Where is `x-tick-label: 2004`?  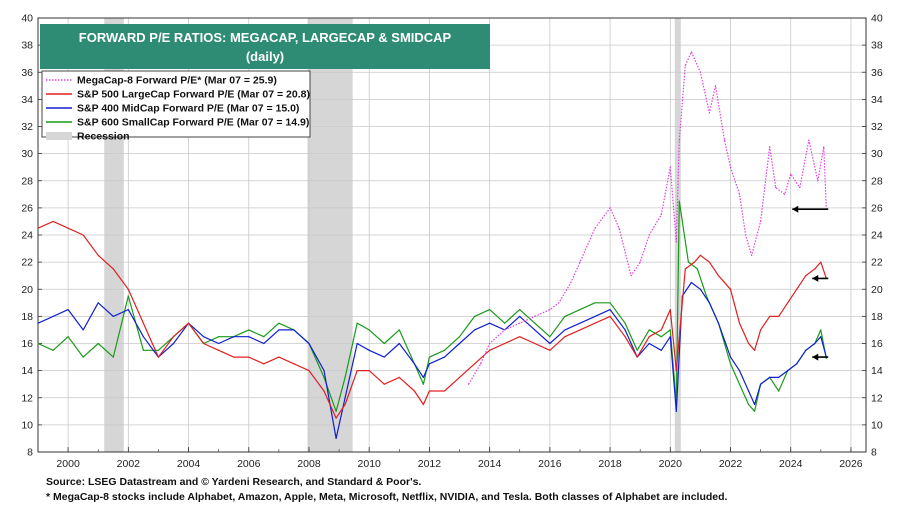 x-tick-label: 2004 is located at coordinates (189, 464).